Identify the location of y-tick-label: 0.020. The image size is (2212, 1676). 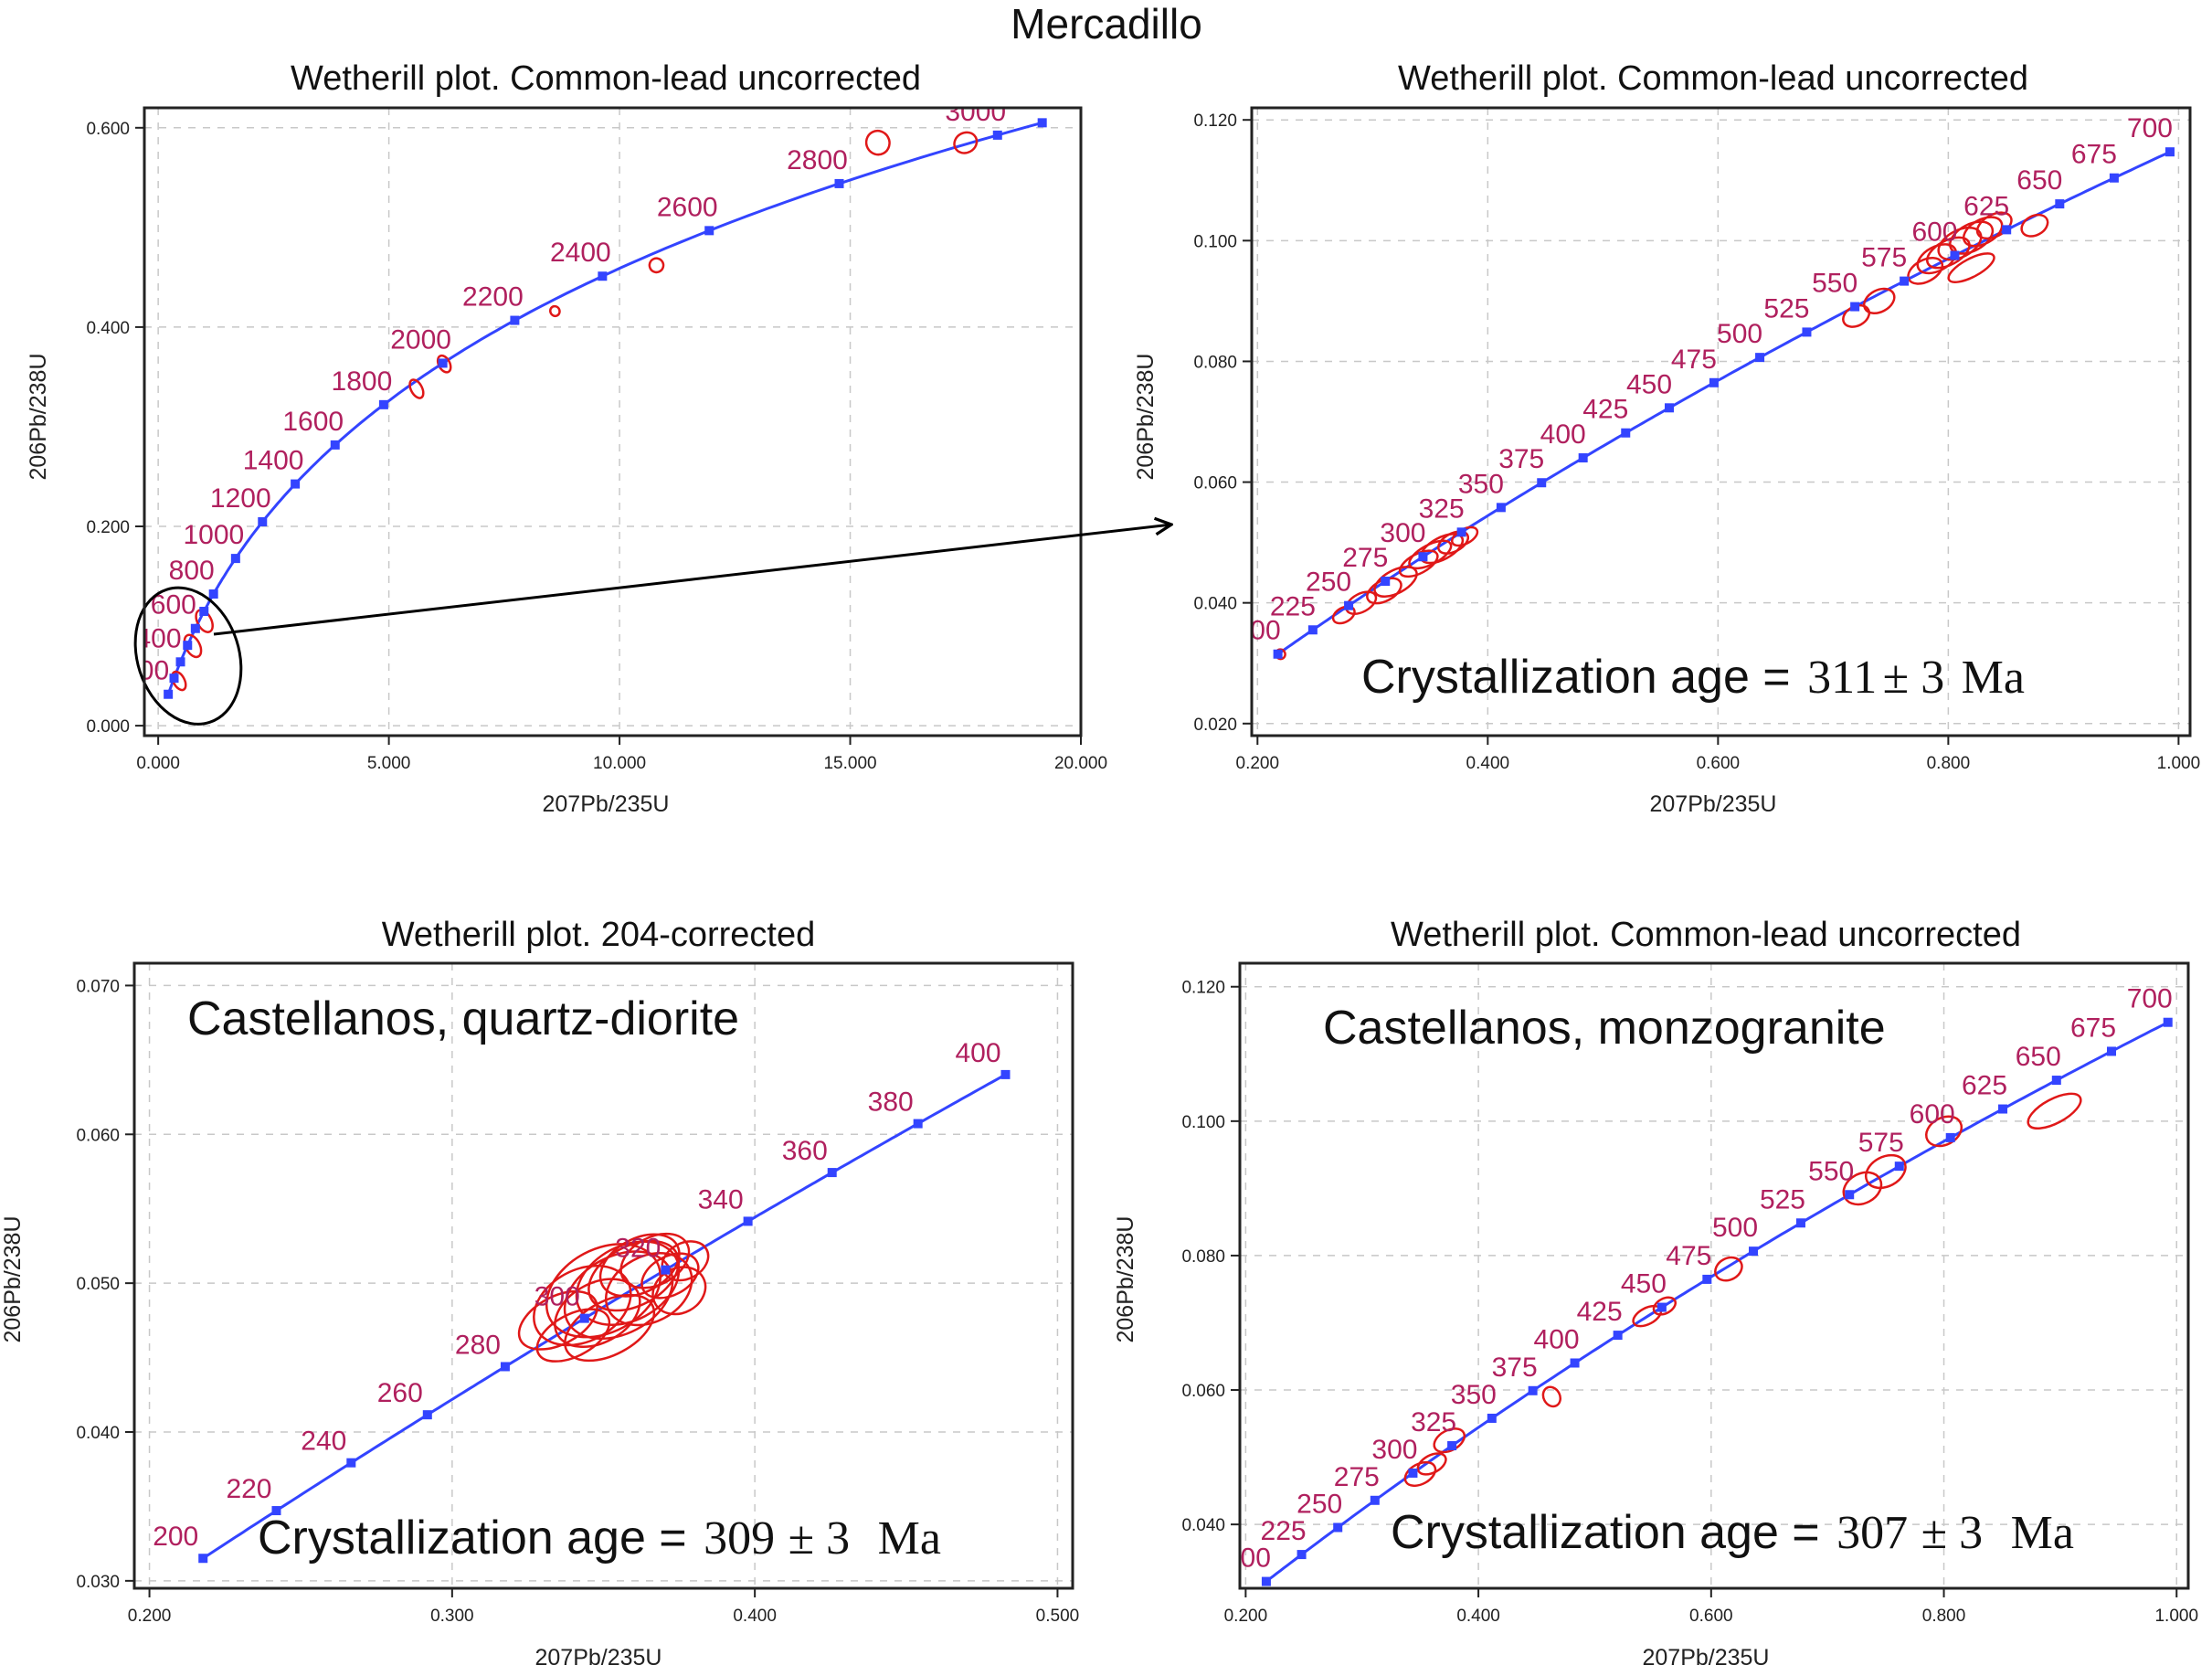
(1215, 725).